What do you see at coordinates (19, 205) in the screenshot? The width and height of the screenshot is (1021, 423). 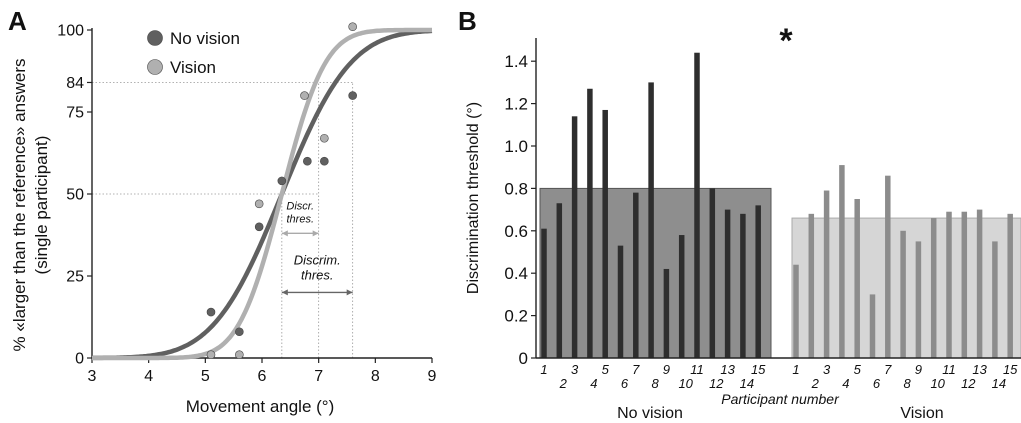 I see `a-y-axis-label-line1: % «larger than the reference» answers` at bounding box center [19, 205].